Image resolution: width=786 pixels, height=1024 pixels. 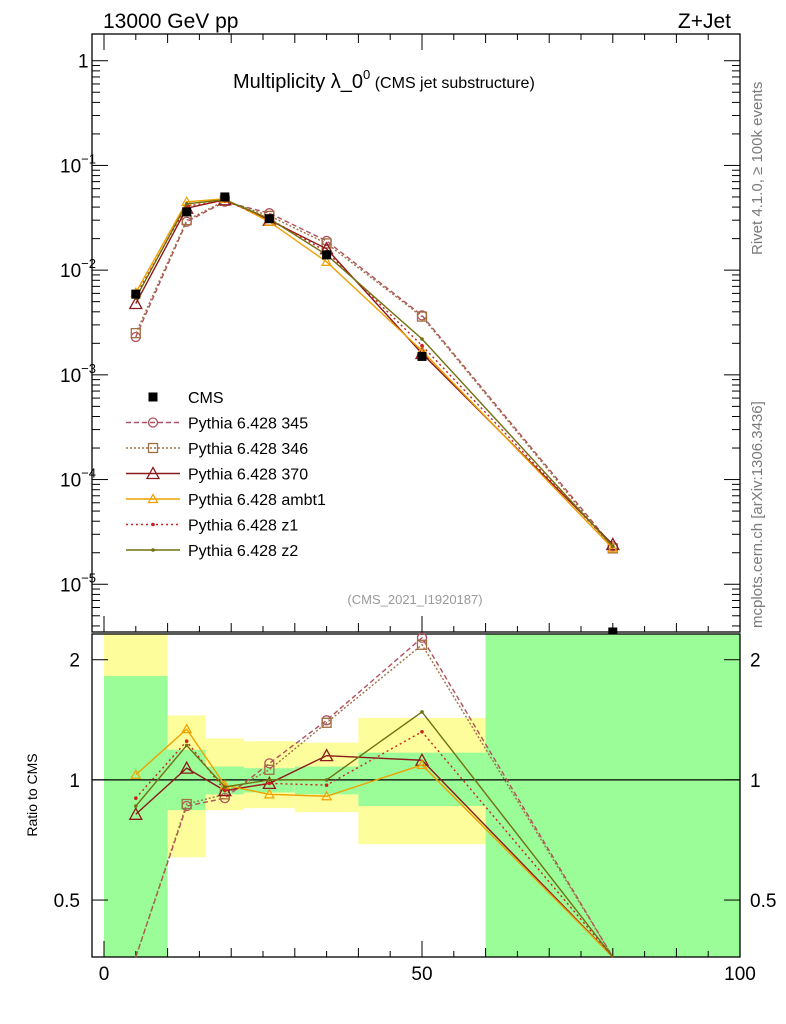 I want to click on y-tick-label: 10⁻⁴, so click(x=78, y=479).